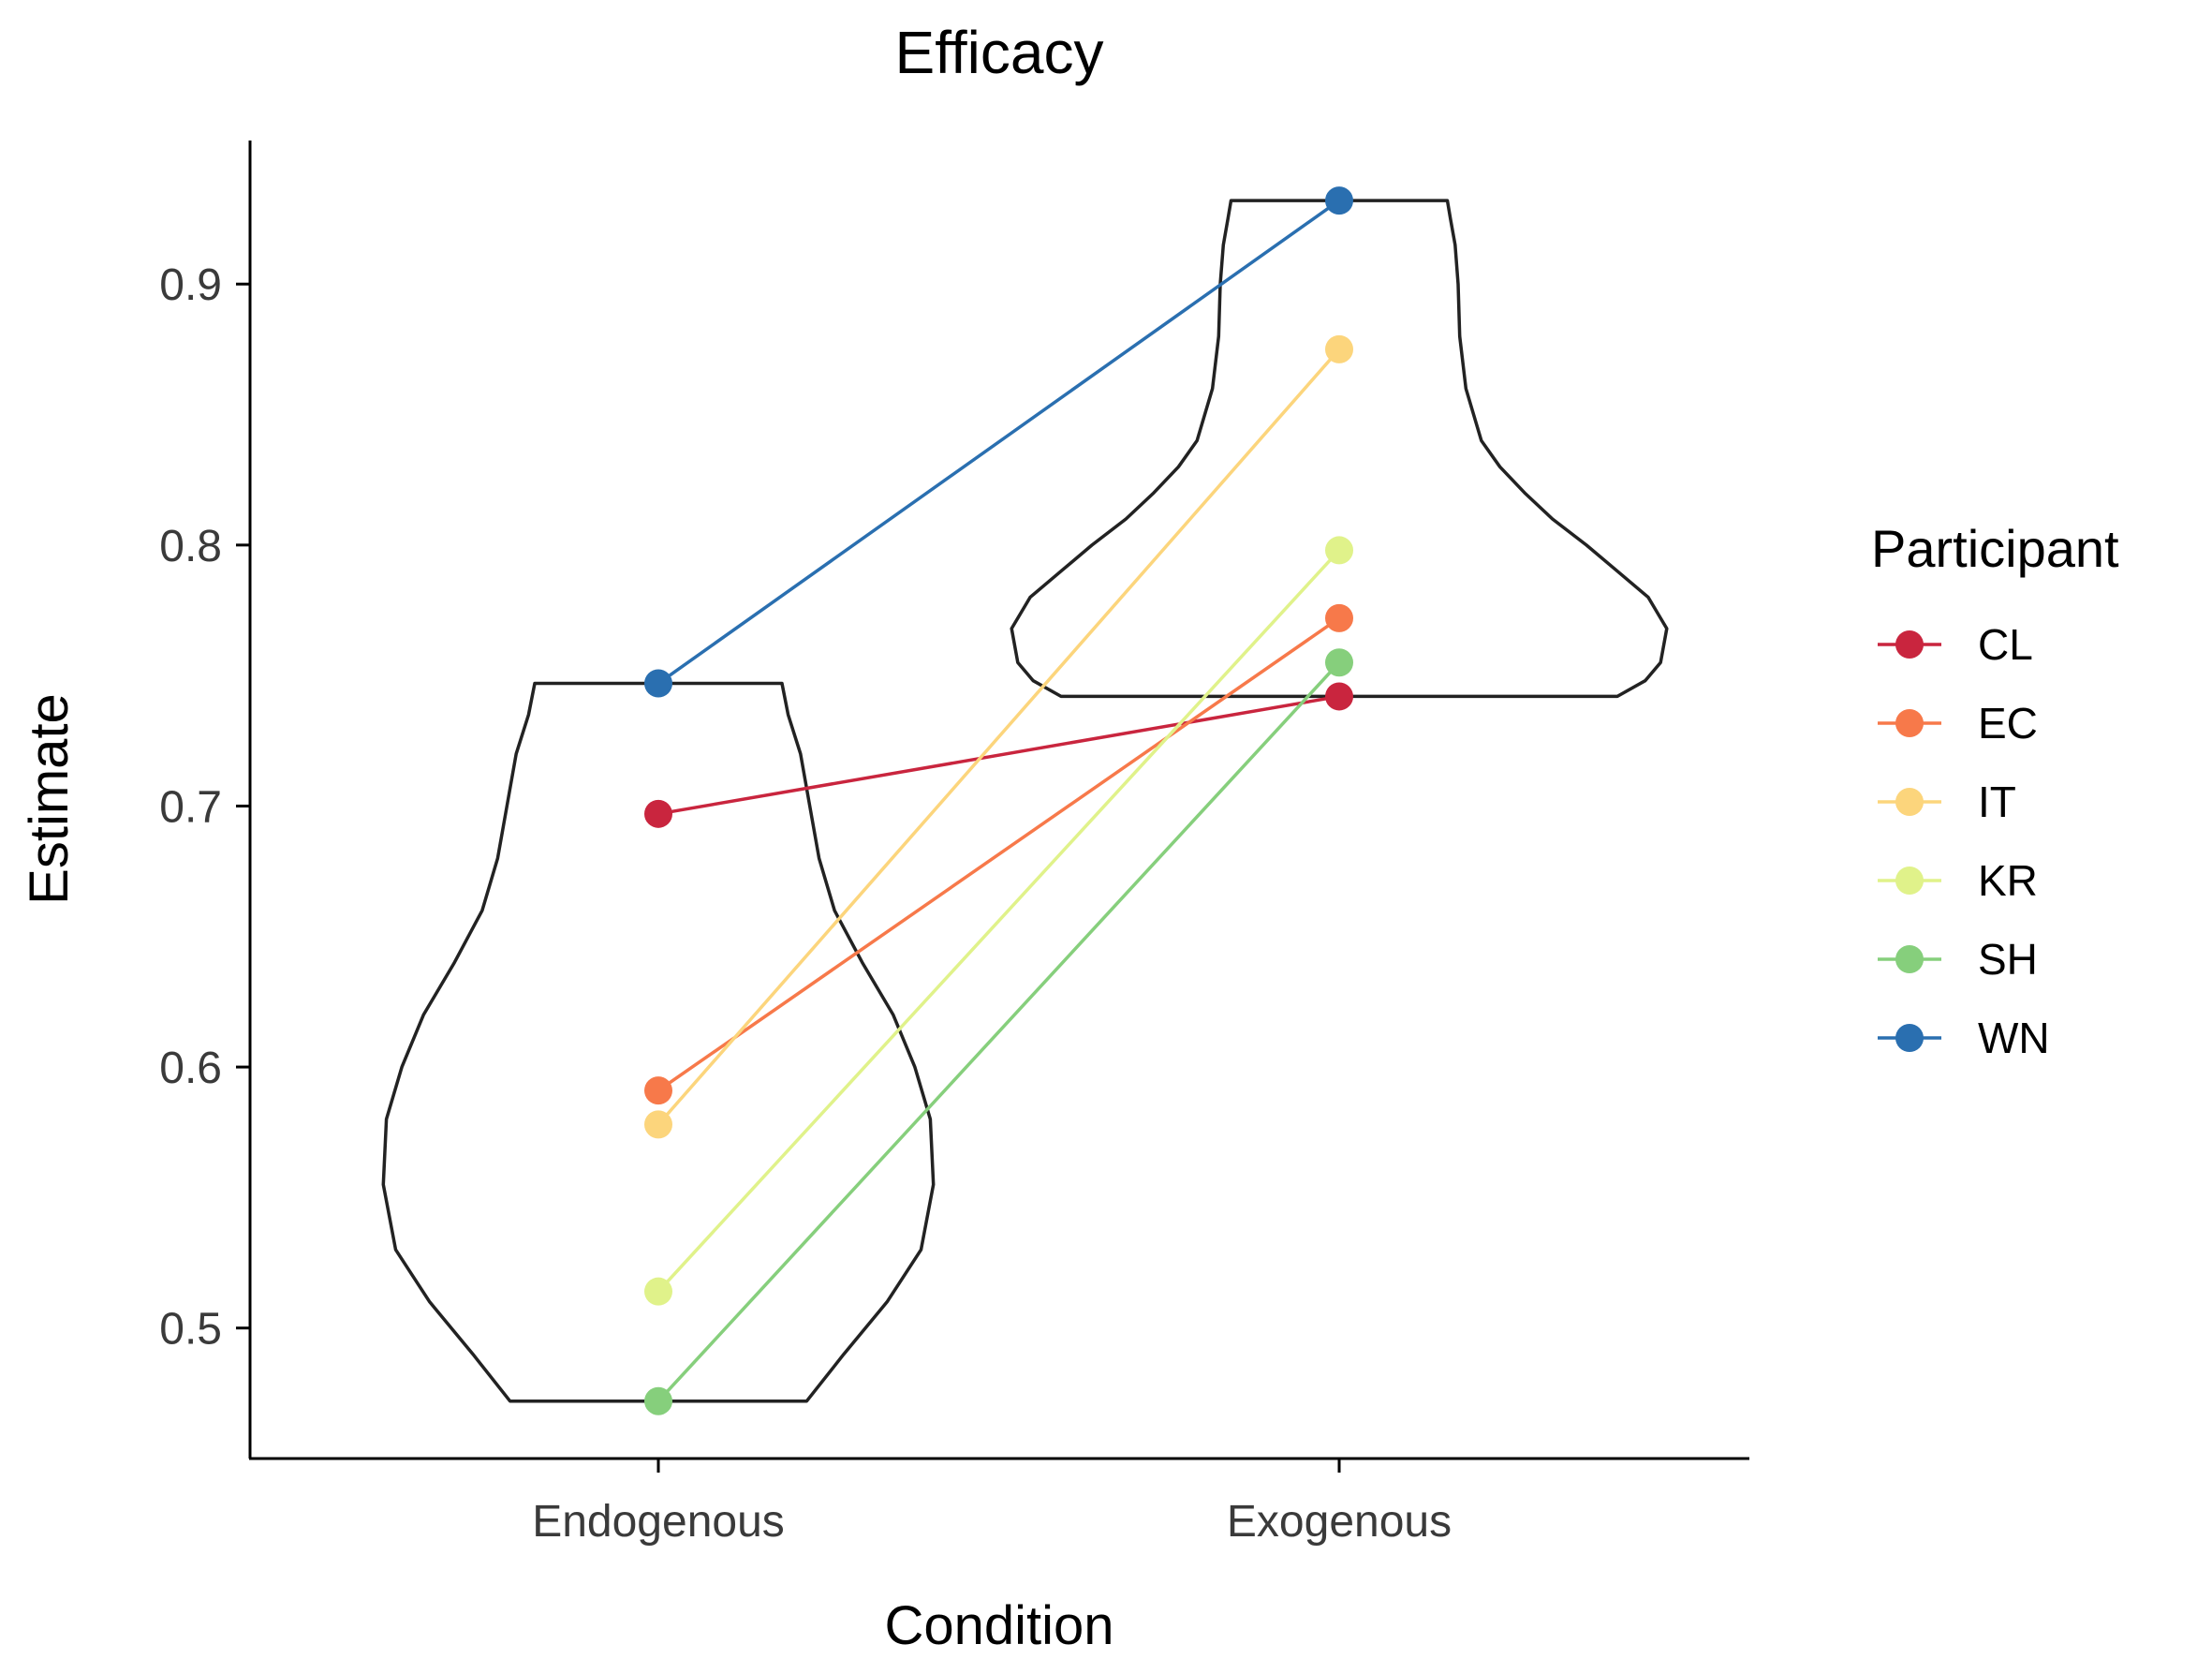  Describe the element at coordinates (998, 854) in the screenshot. I see `series-line-ec` at that location.